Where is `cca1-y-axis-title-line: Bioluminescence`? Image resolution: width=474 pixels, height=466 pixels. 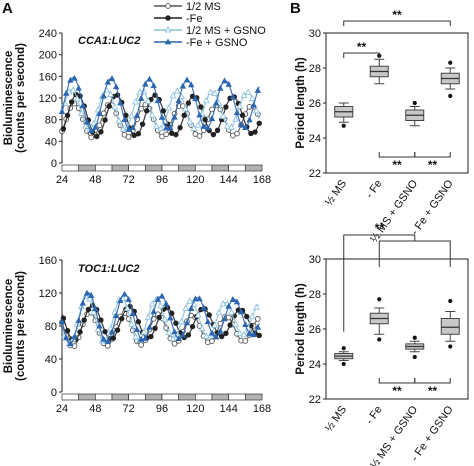 cca1-y-axis-title-line: Bioluminescence is located at coordinates (9, 98).